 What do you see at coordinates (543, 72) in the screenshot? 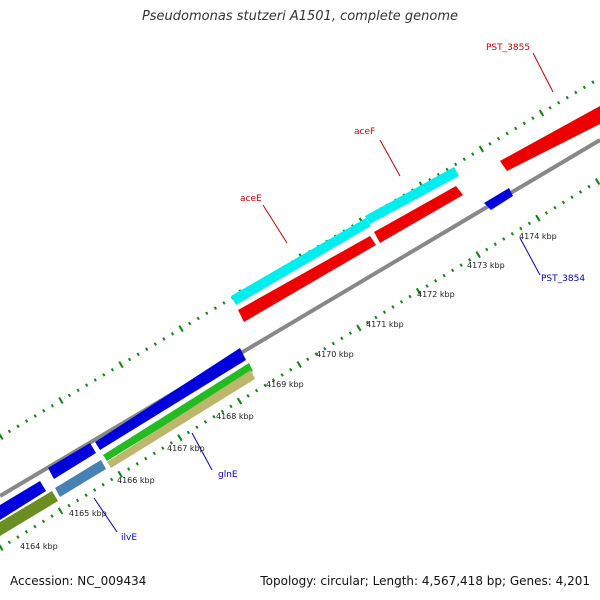
I see `pst3855-label-line` at bounding box center [543, 72].